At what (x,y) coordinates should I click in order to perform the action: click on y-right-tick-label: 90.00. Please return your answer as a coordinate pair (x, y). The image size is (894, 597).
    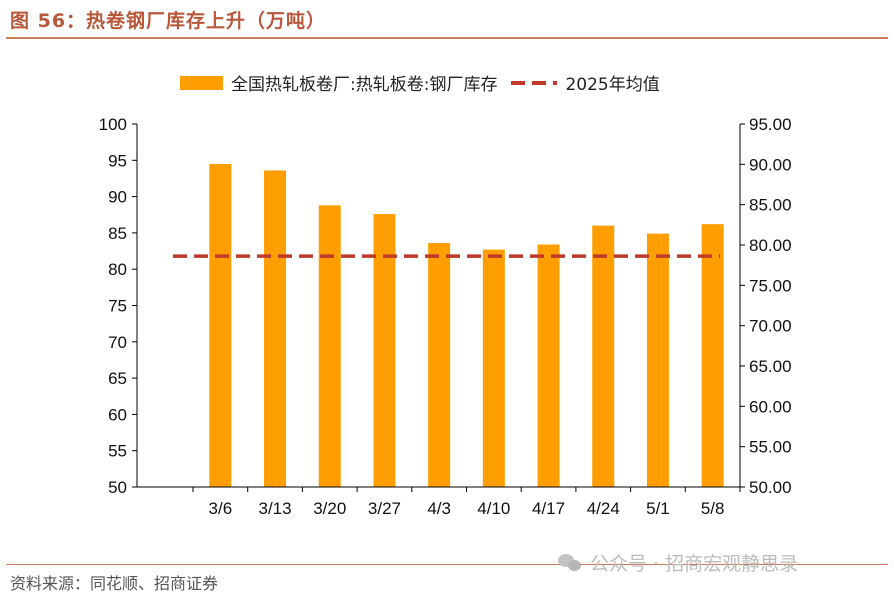
    Looking at the image, I should click on (770, 164).